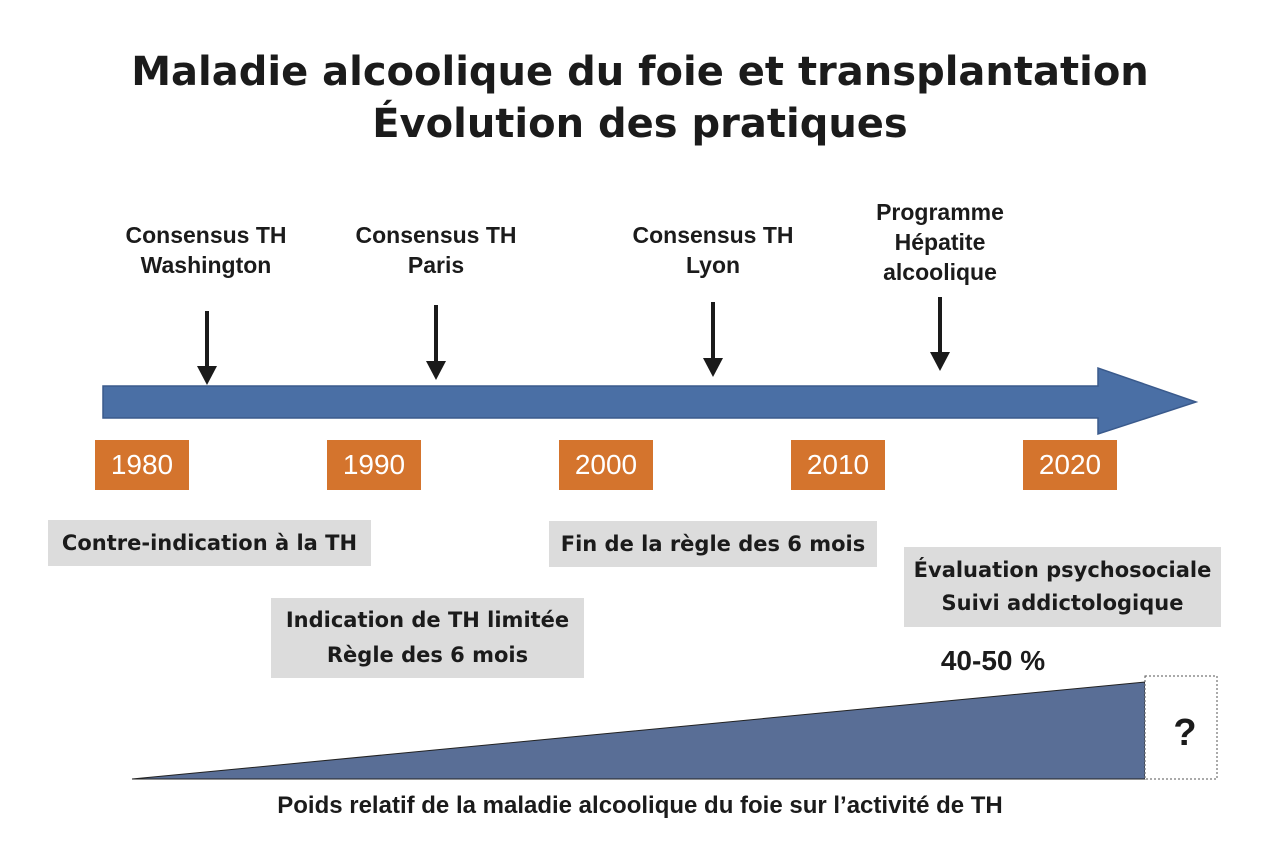 The image size is (1280, 843). What do you see at coordinates (374, 465) in the screenshot?
I see `year-1990: 1990` at bounding box center [374, 465].